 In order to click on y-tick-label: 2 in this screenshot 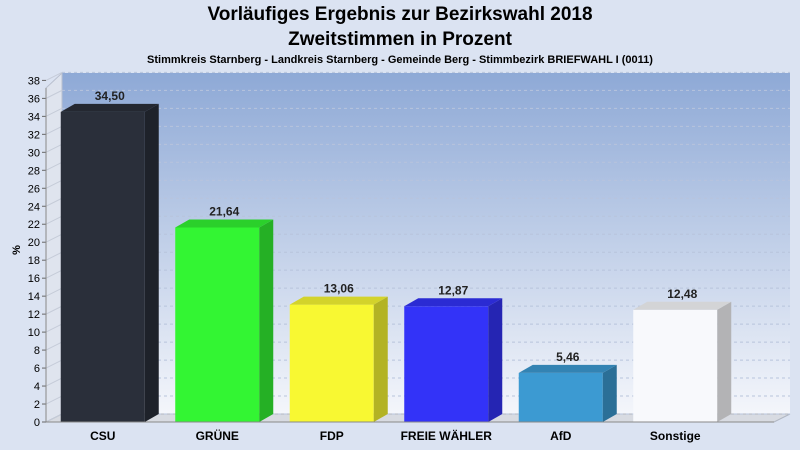, I will do `click(37, 405)`.